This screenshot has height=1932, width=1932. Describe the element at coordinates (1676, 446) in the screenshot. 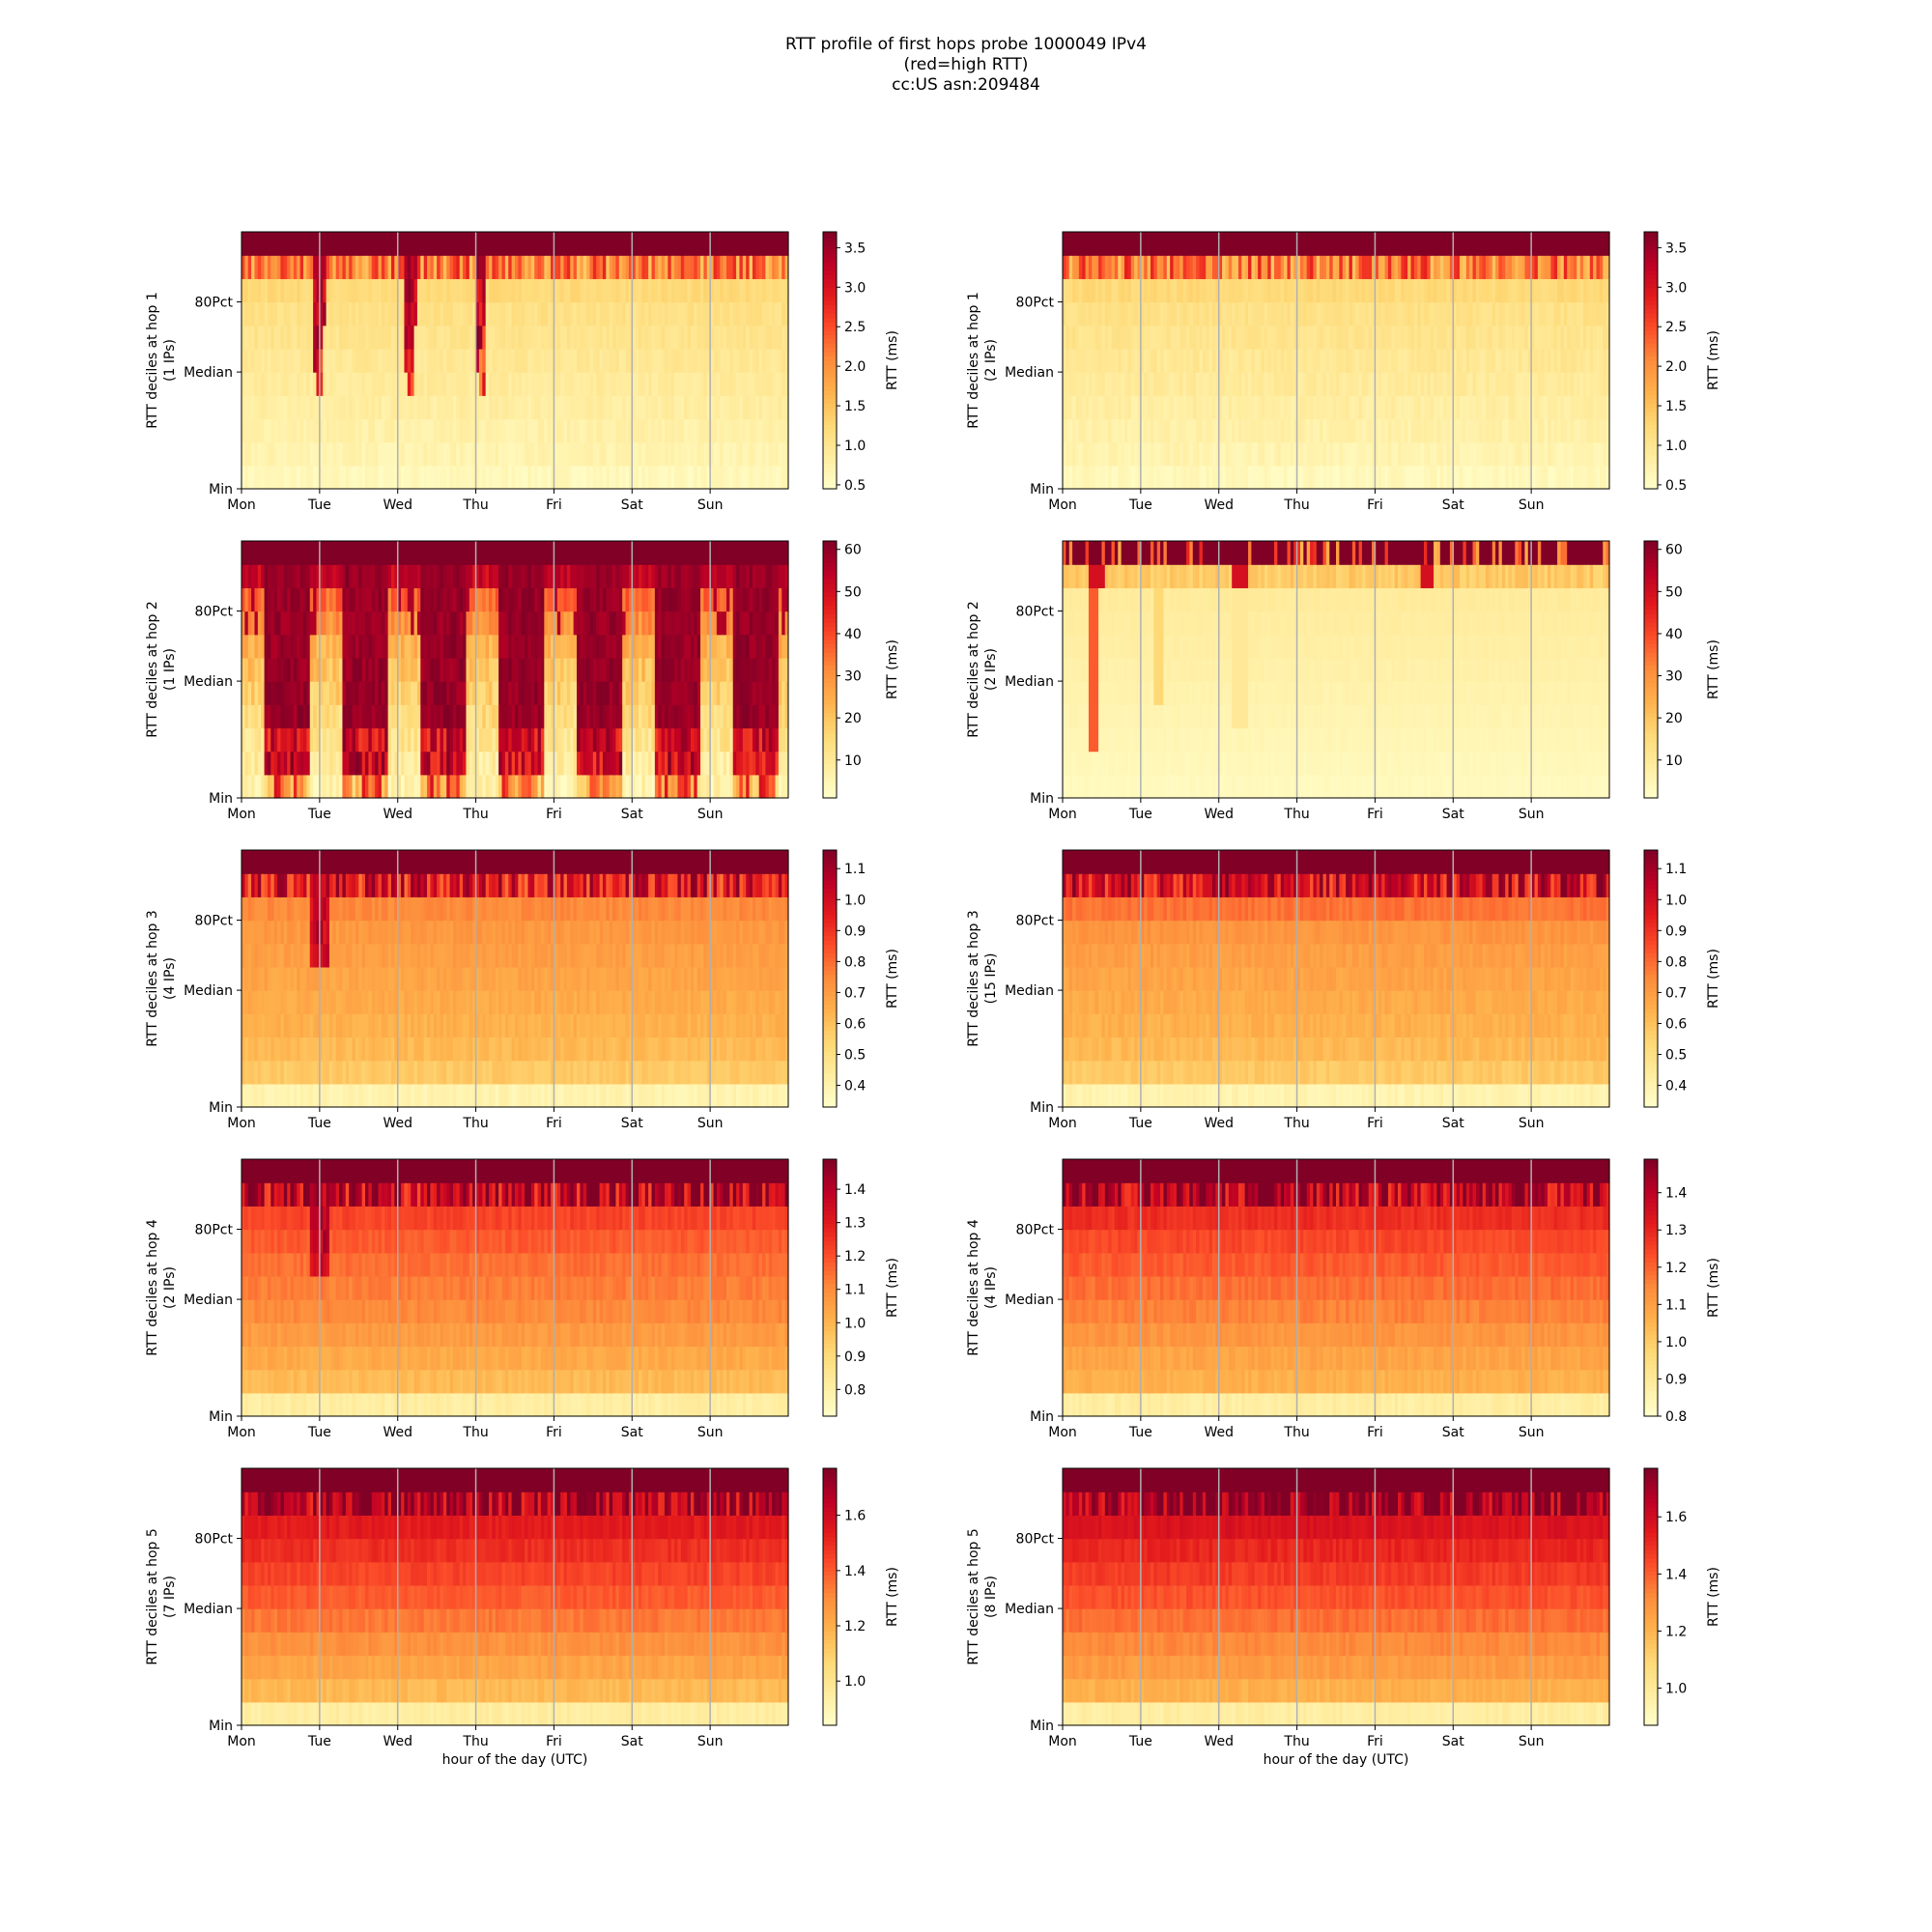

I see `colorbar-tick-label: 1.0` at that location.